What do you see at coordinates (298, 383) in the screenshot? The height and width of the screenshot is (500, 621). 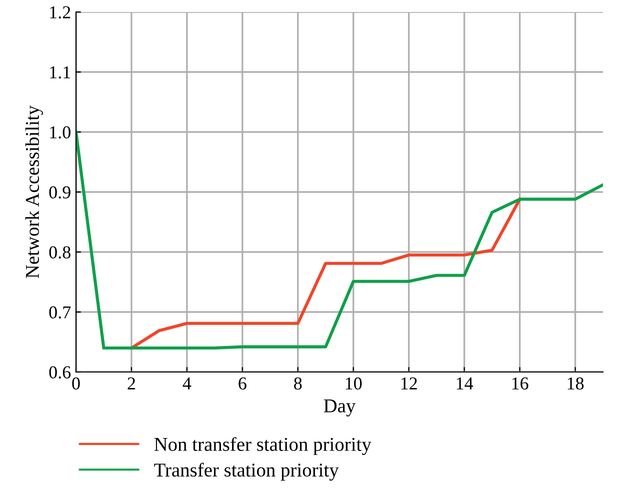 I see `x-tick-label: 8` at bounding box center [298, 383].